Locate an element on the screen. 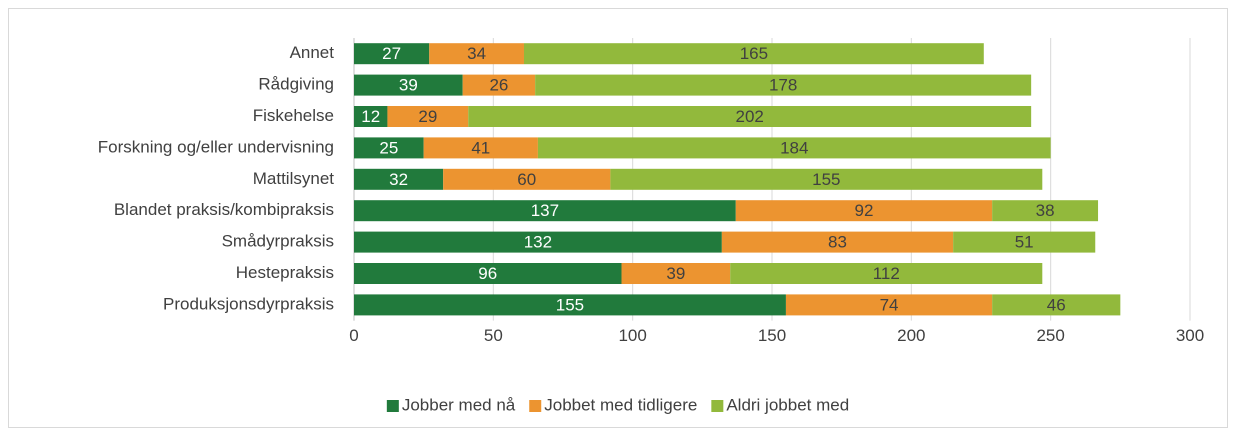 This screenshot has height=436, width=1237. data-label: 51 is located at coordinates (1024, 242).